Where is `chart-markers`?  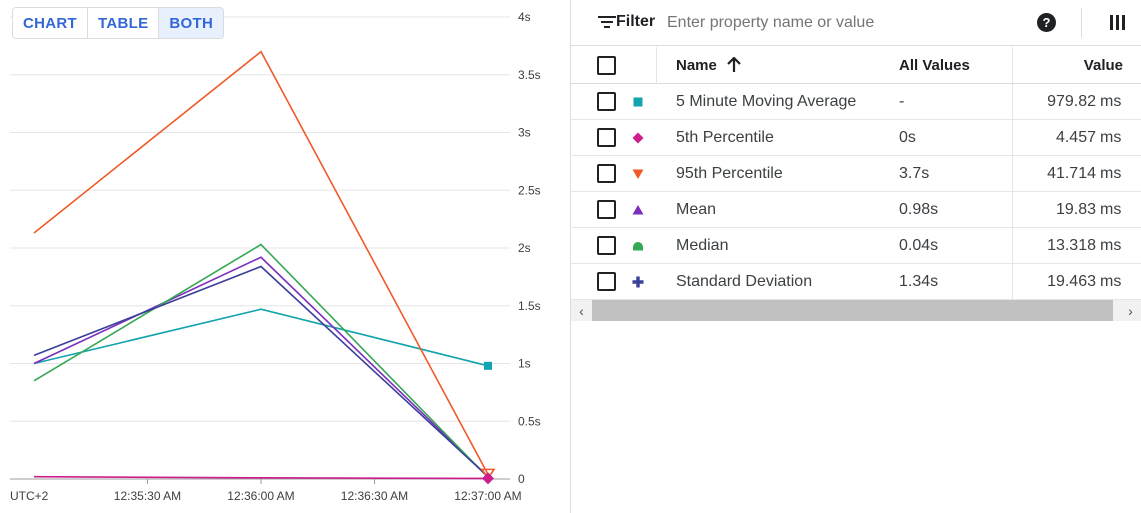 chart-markers is located at coordinates (488, 423).